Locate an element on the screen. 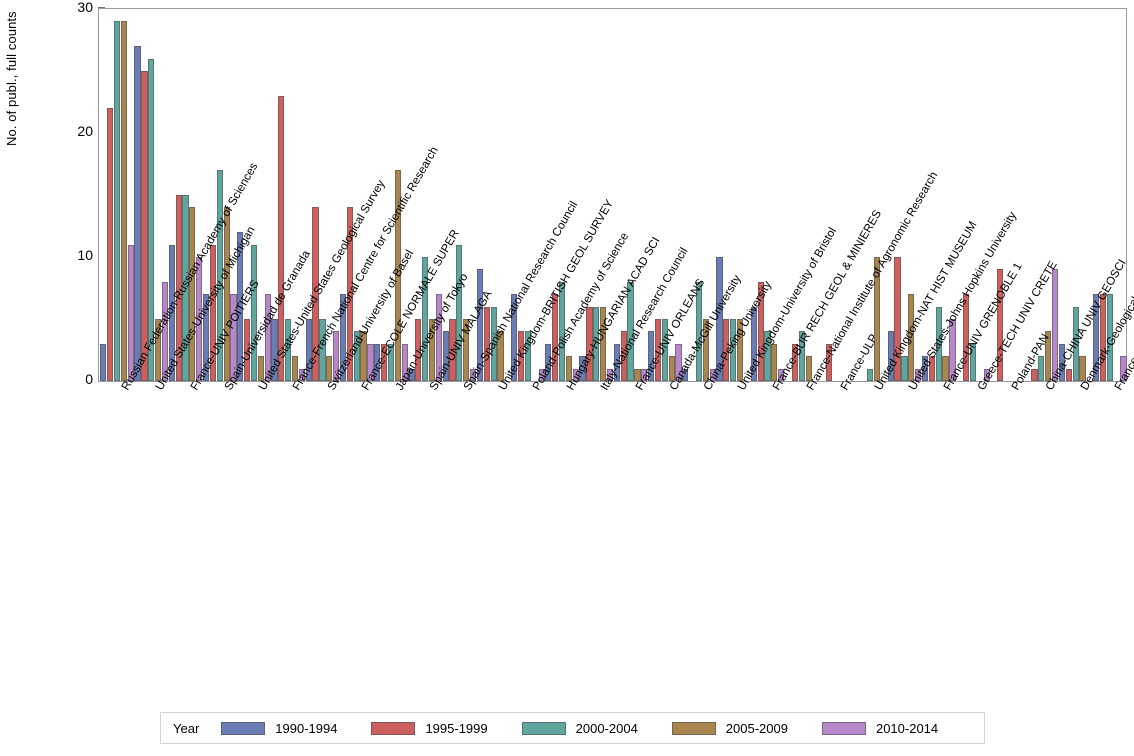 The image size is (1134, 756). legend-title: Year is located at coordinates (186, 728).